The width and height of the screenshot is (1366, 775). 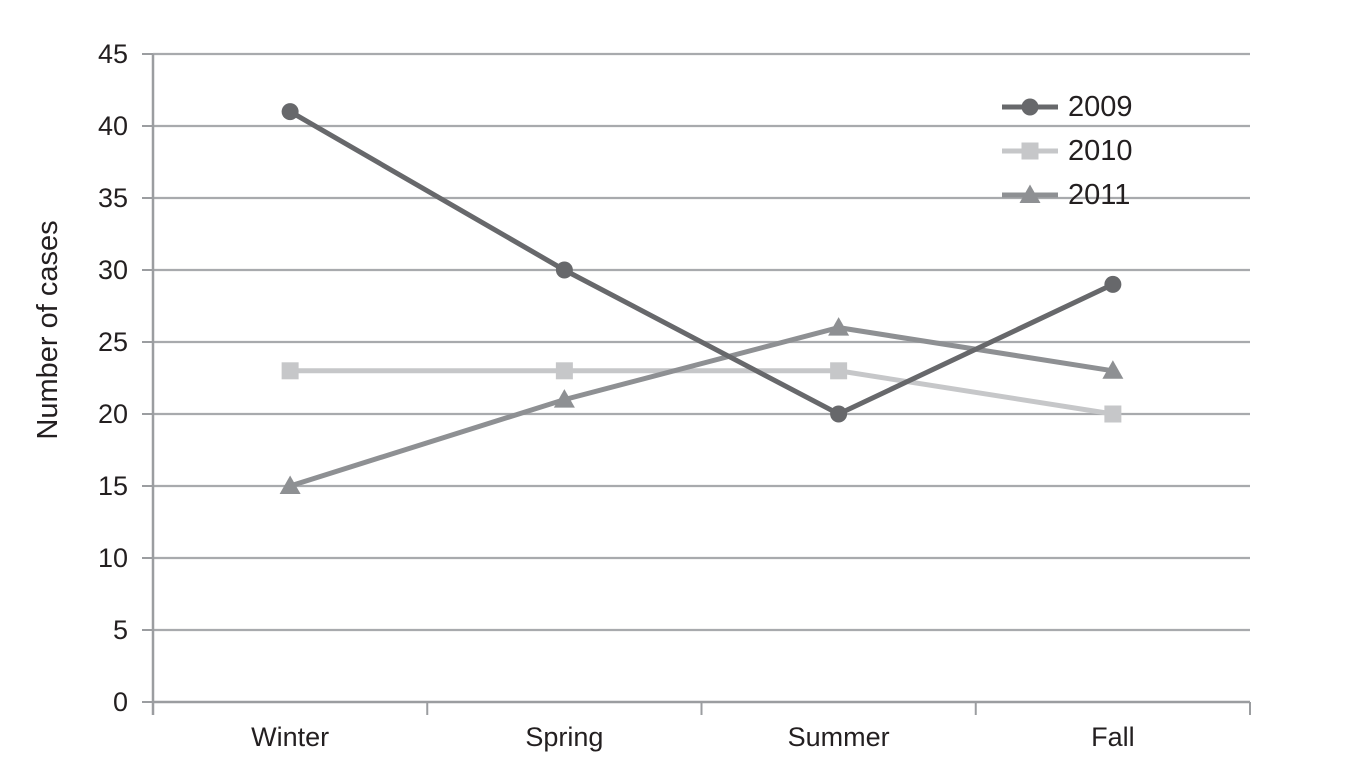 What do you see at coordinates (1100, 151) in the screenshot?
I see `legend-label: 2010` at bounding box center [1100, 151].